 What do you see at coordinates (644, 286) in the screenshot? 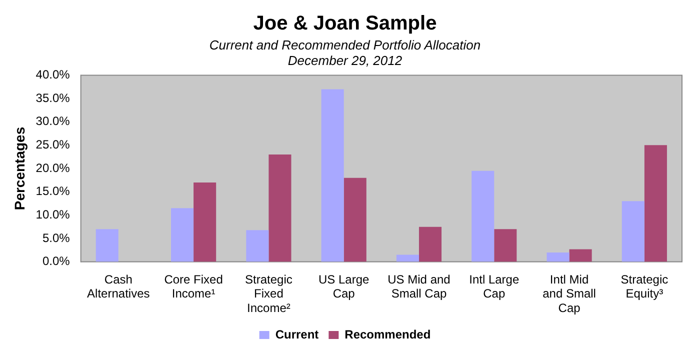
I see `x-tick-label: Strategic Equity³` at bounding box center [644, 286].